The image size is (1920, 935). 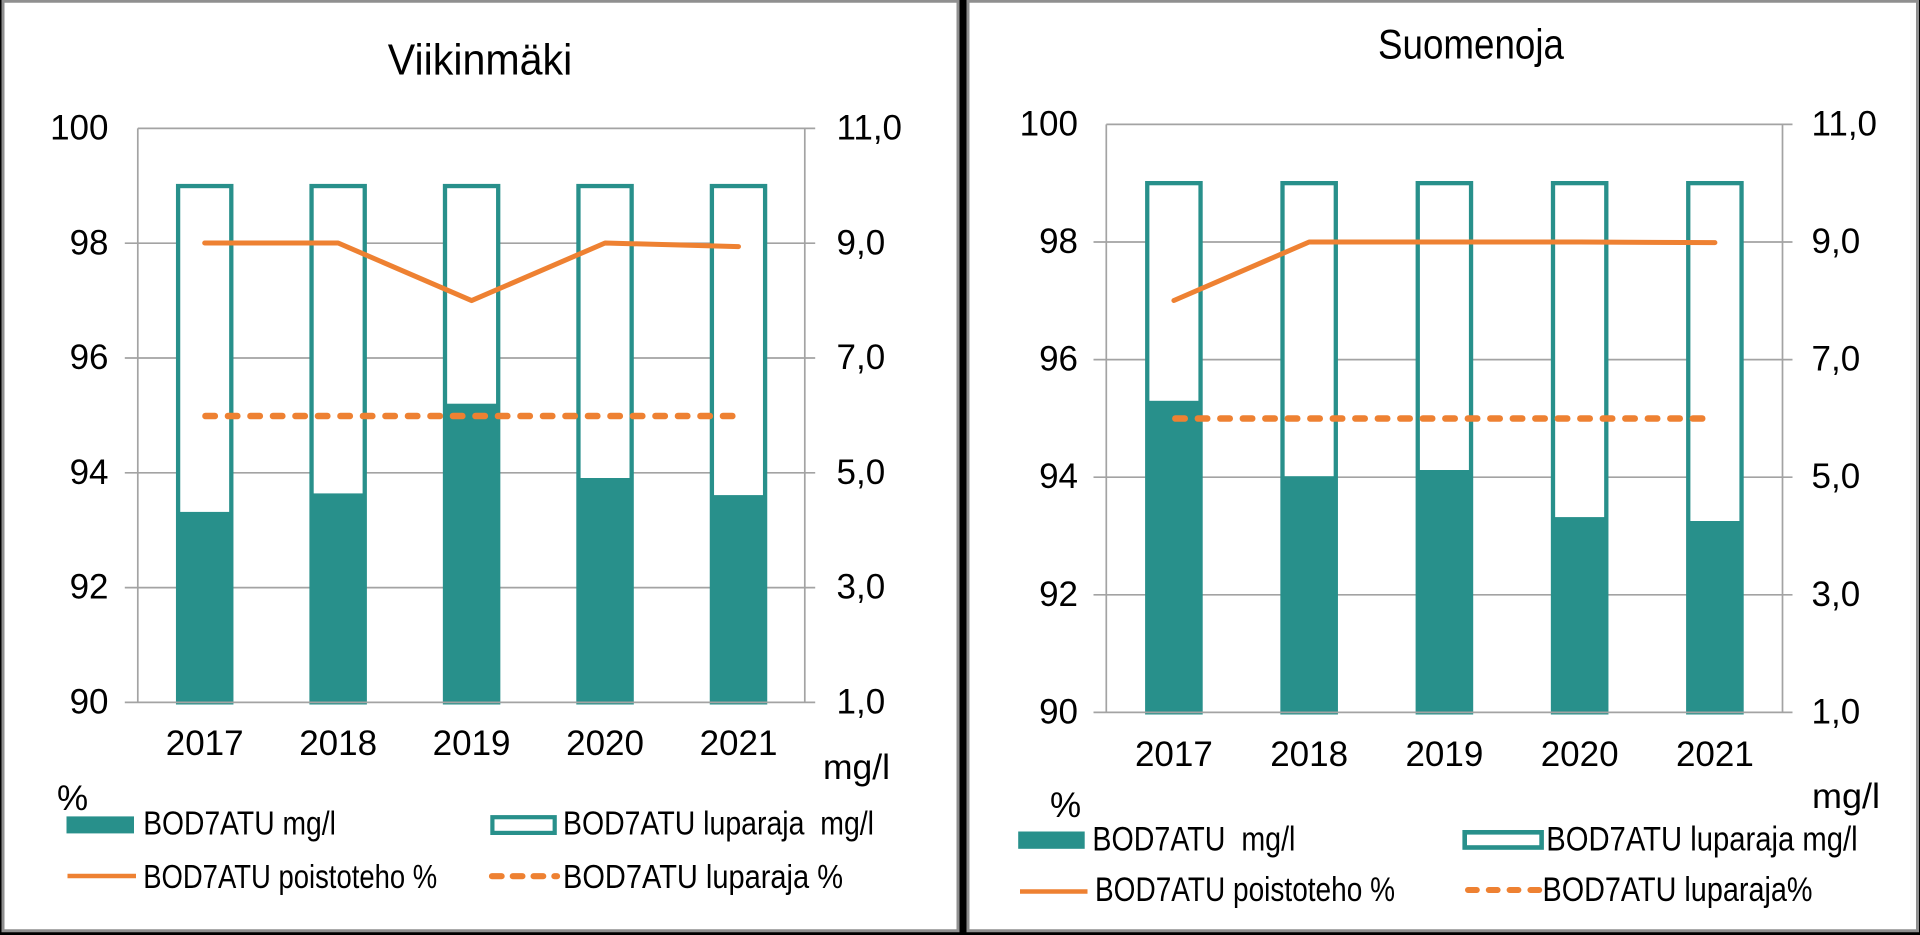 I want to click on svg-text: BOD7ATU luparaja %, so click(x=703, y=877).